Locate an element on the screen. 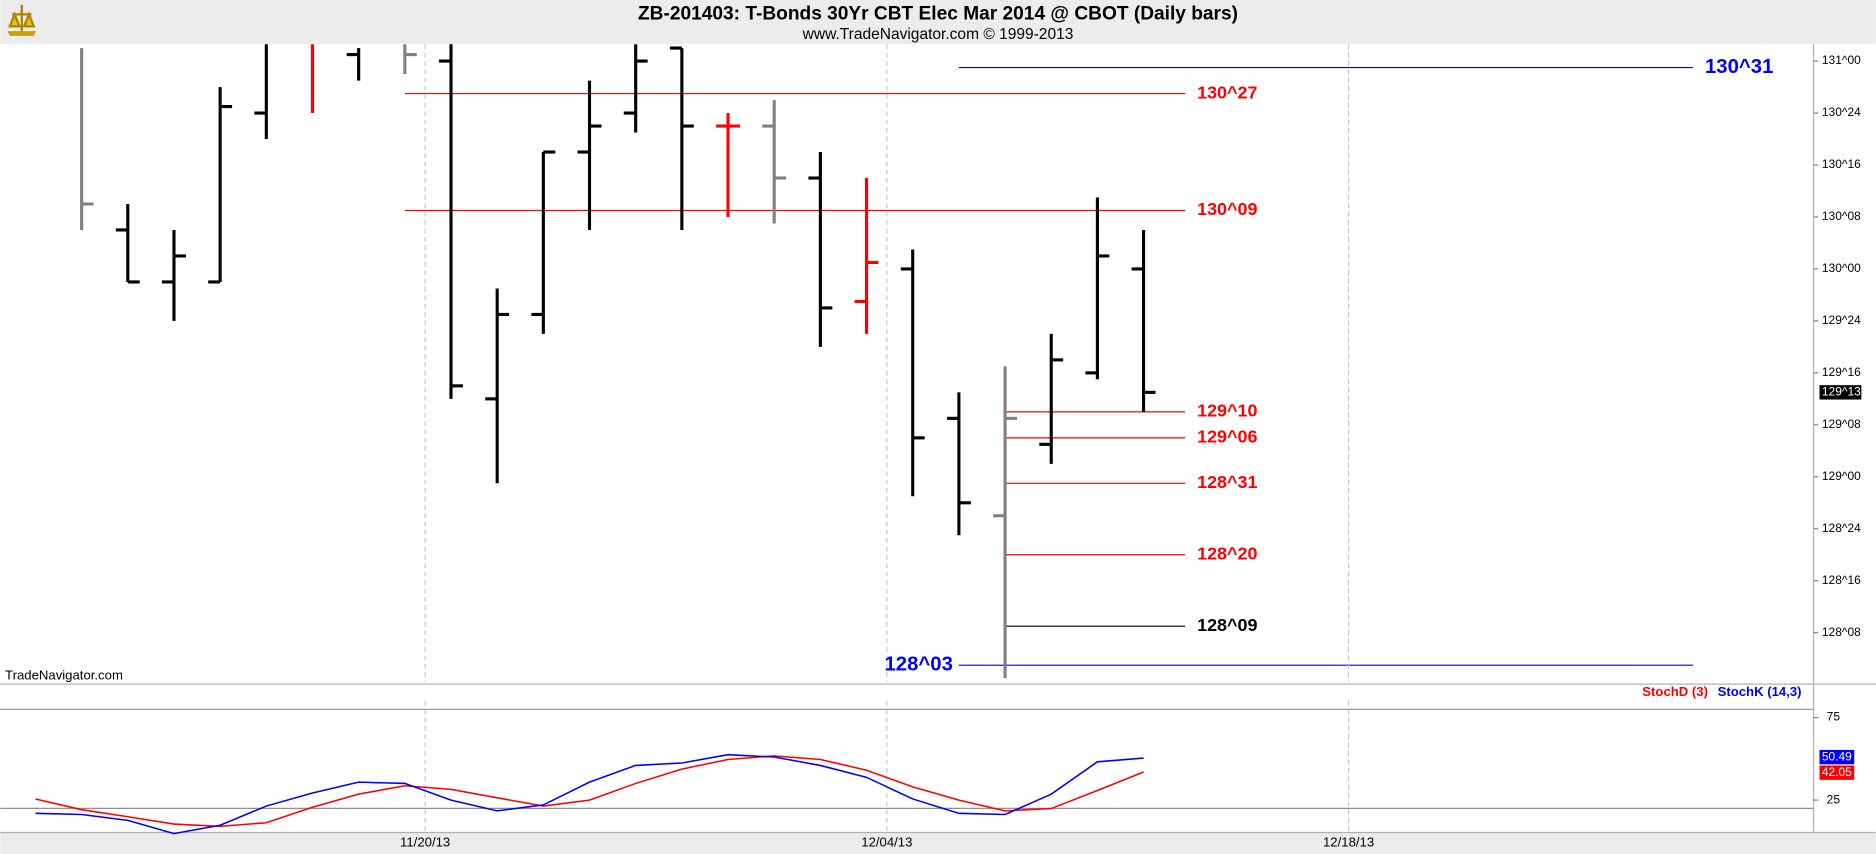  x-tick-label: 12/04/13 is located at coordinates (886, 842).